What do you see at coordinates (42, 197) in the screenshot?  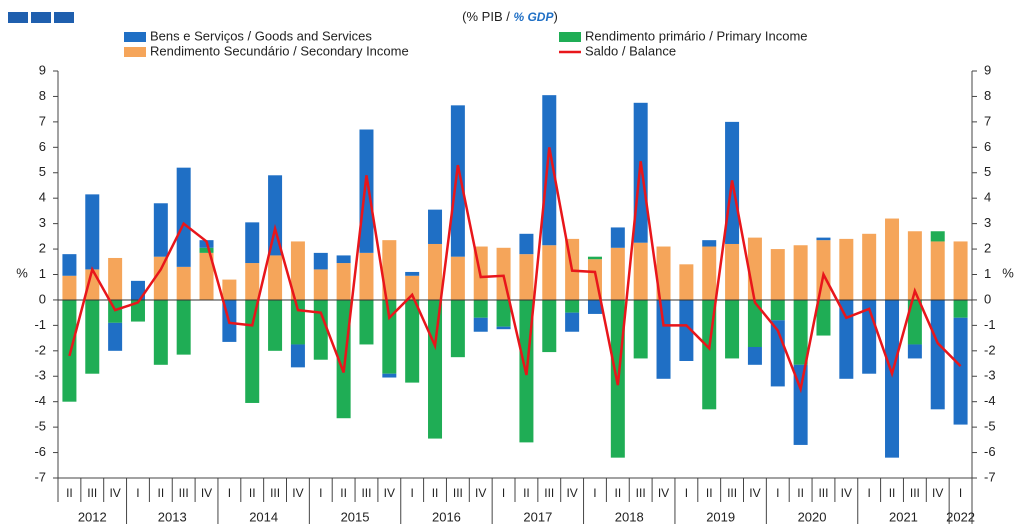 I see `y-tick-label: 4` at bounding box center [42, 197].